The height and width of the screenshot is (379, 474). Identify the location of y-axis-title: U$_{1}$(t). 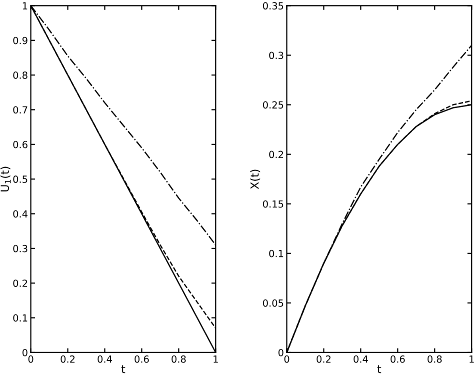
(5, 179).